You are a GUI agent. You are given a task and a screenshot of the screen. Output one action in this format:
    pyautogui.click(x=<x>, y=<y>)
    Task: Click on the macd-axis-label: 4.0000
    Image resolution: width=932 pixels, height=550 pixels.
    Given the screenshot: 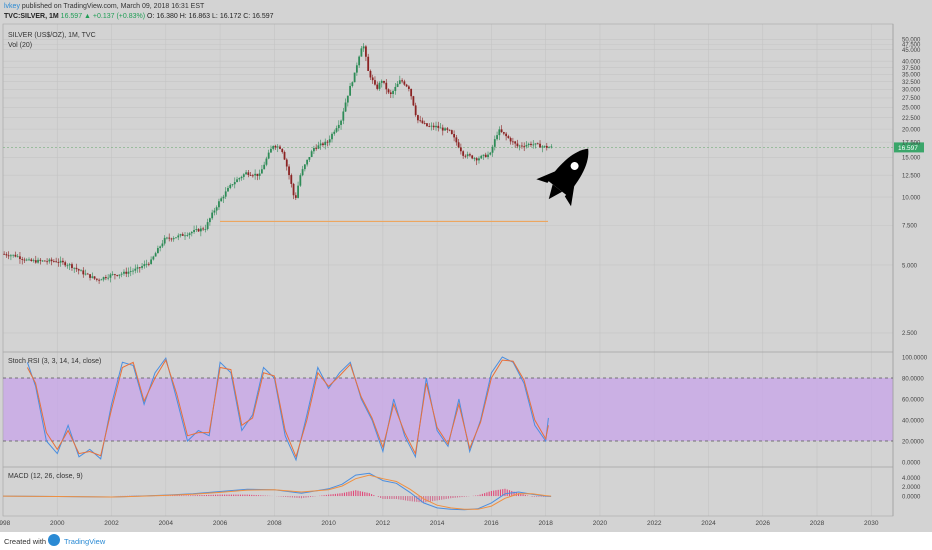 What is the action you would take?
    pyautogui.click(x=911, y=479)
    